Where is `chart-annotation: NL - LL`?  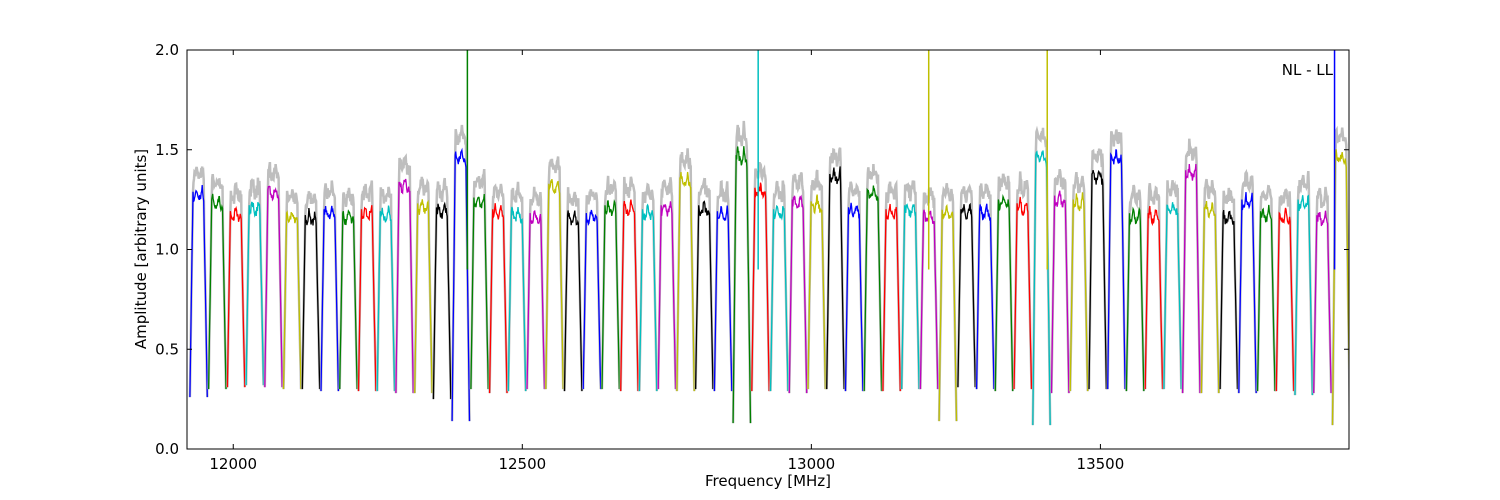 chart-annotation: NL - LL is located at coordinates (1308, 70).